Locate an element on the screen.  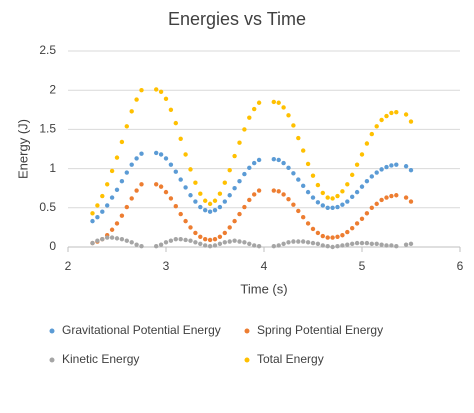
legend-marker is located at coordinates (247, 331).